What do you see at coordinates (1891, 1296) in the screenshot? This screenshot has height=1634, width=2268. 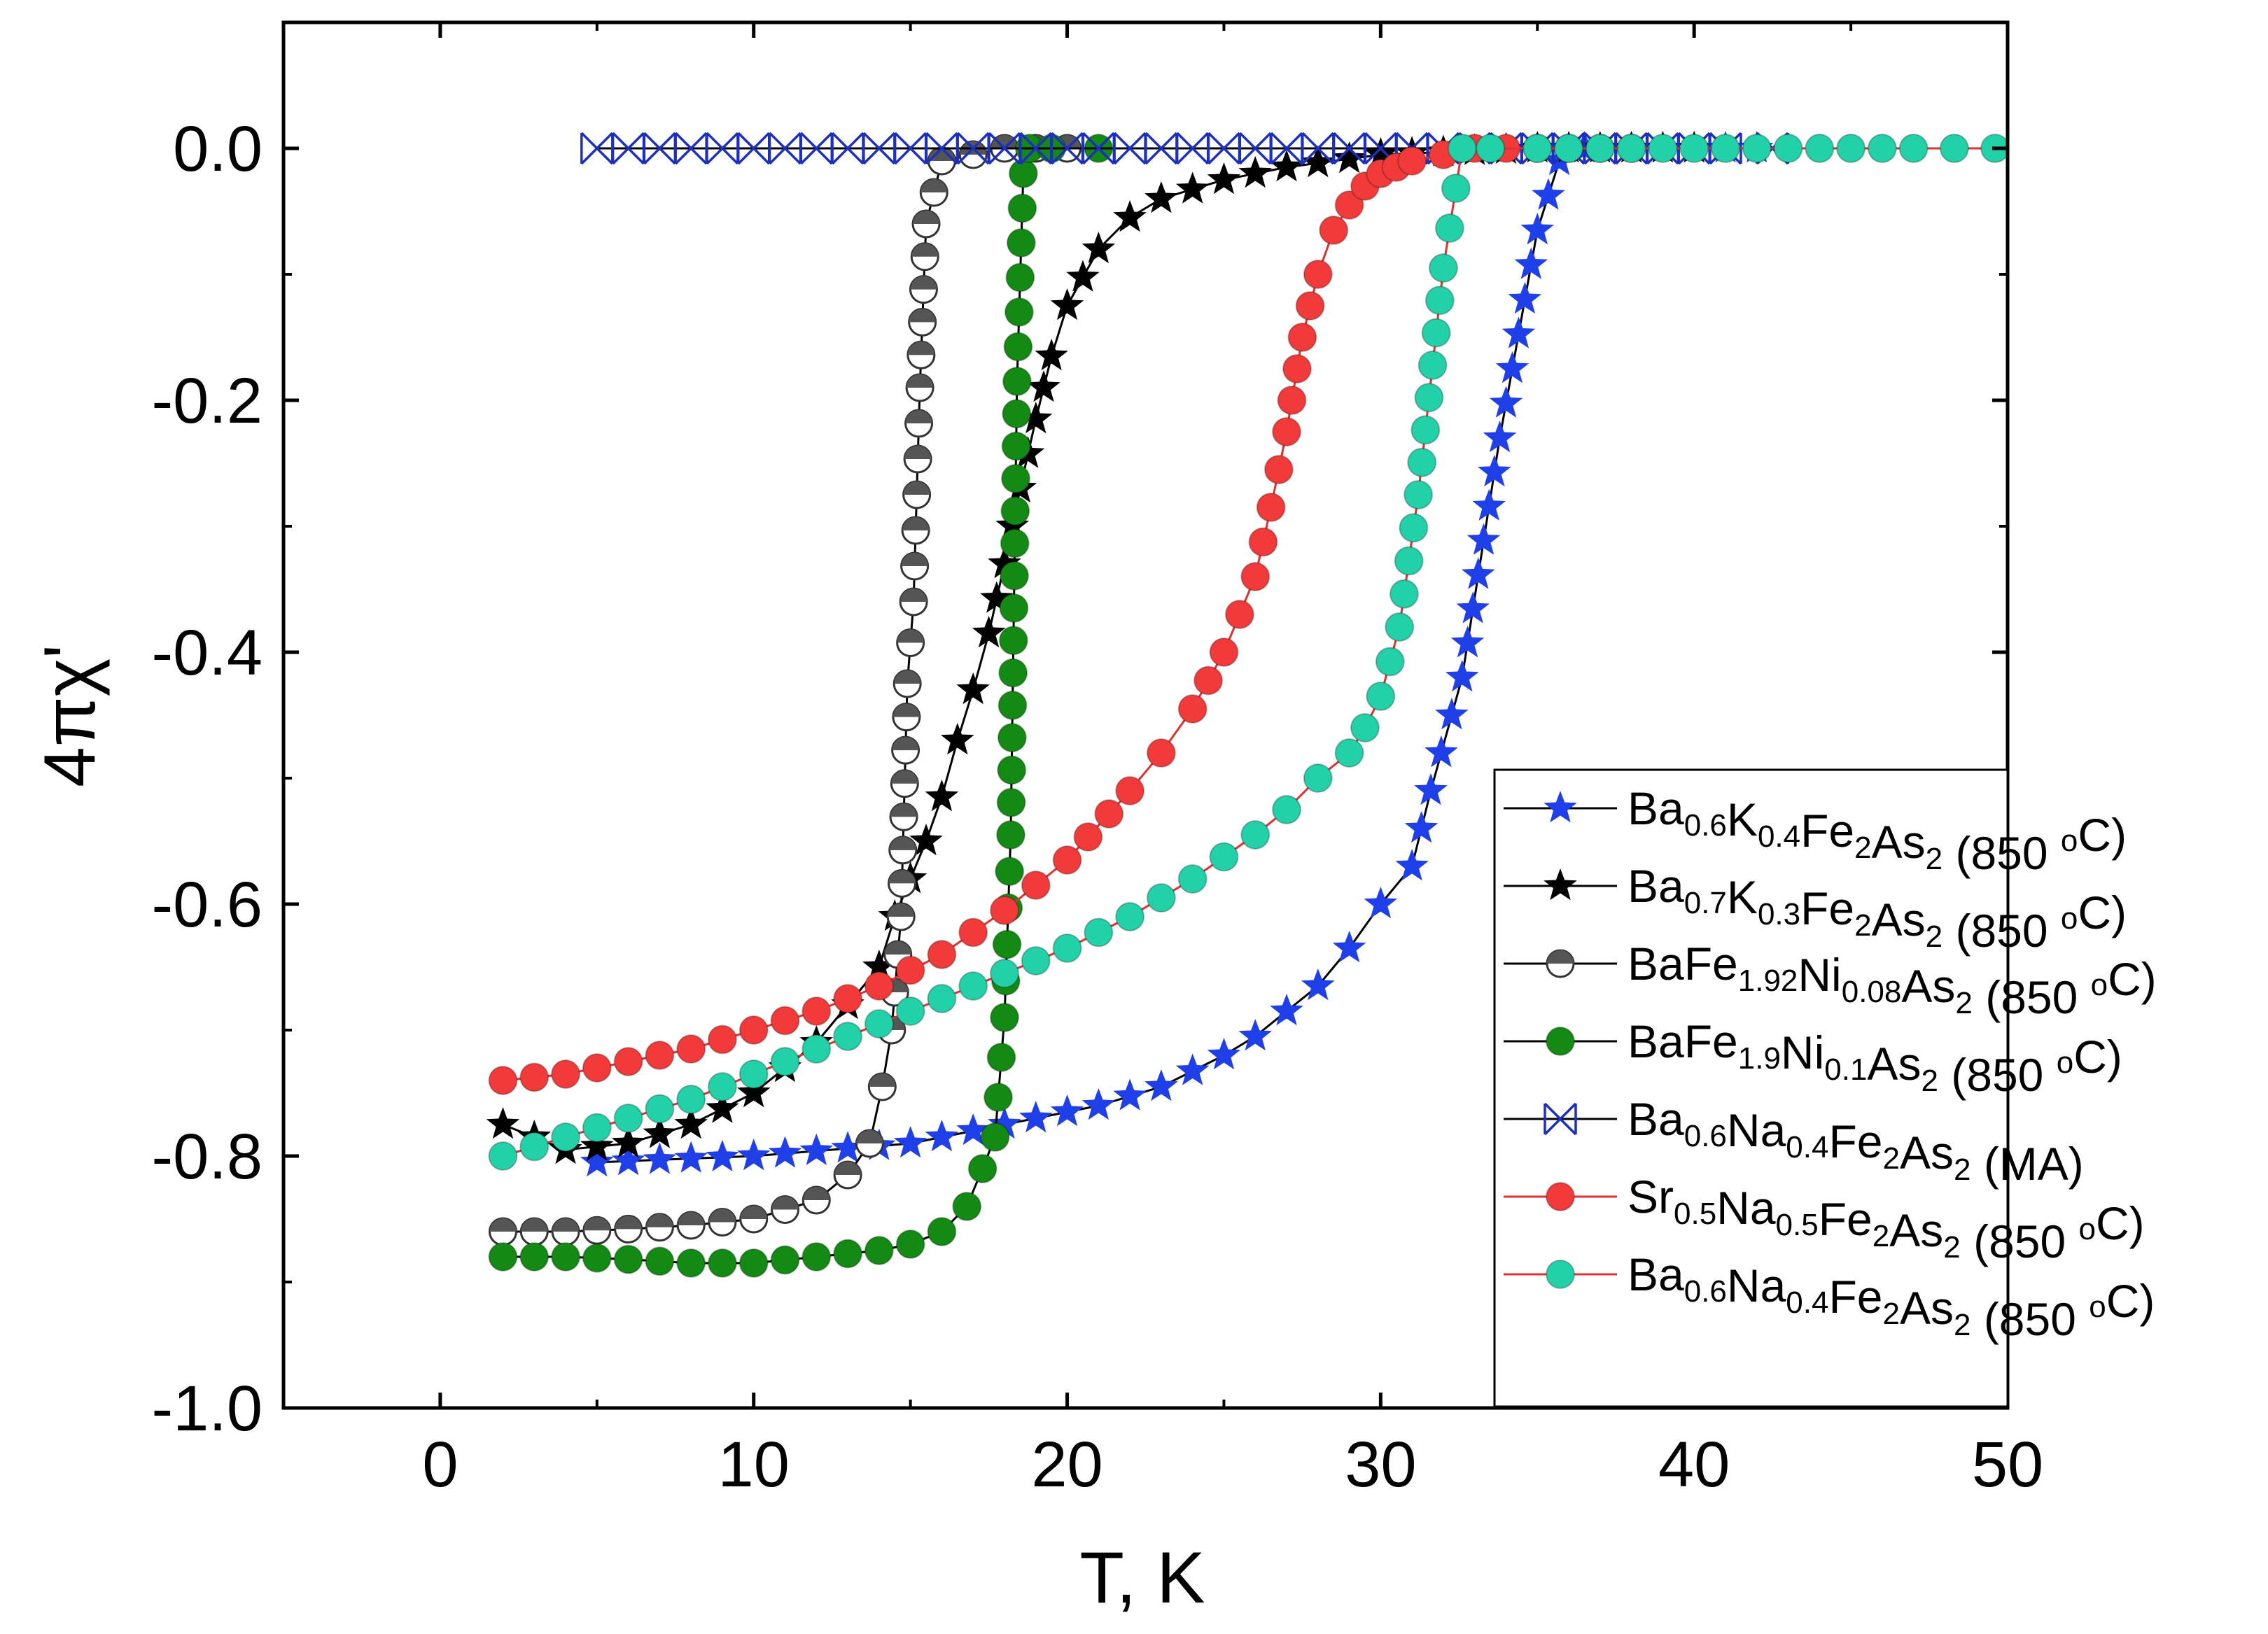 I see `legend-label: Ba0.6Na0.4Fe2As2 (850 oC)` at bounding box center [1891, 1296].